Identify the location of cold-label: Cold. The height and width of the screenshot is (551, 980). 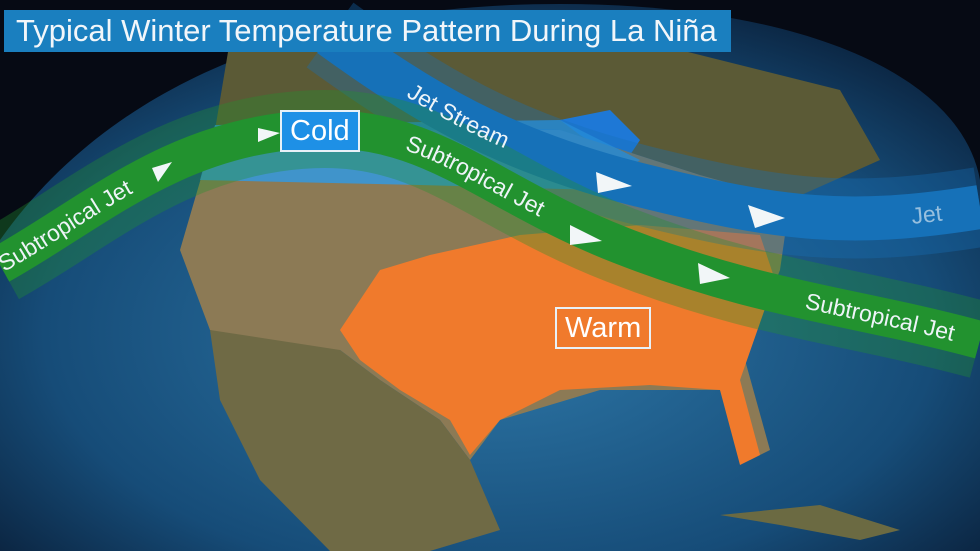
(320, 131).